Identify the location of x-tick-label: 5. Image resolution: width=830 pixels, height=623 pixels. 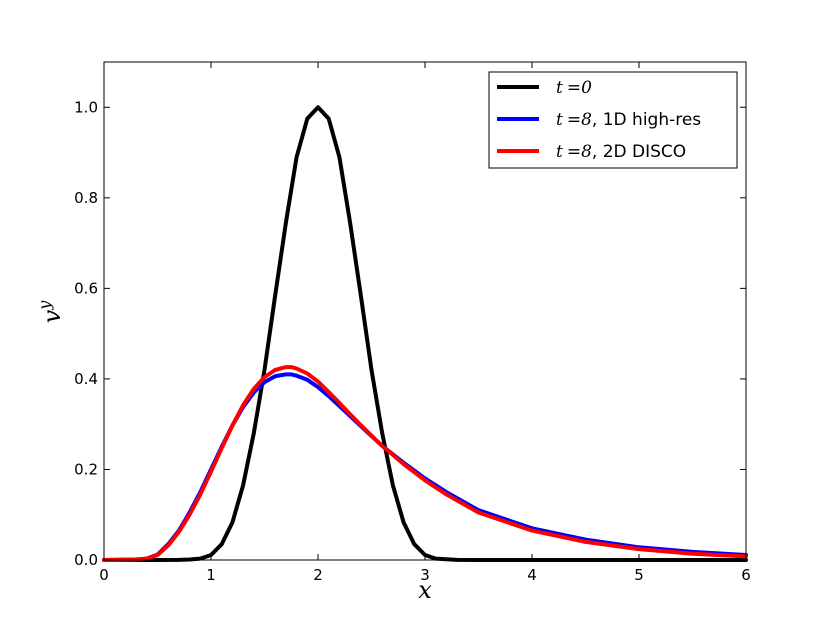
(639, 575).